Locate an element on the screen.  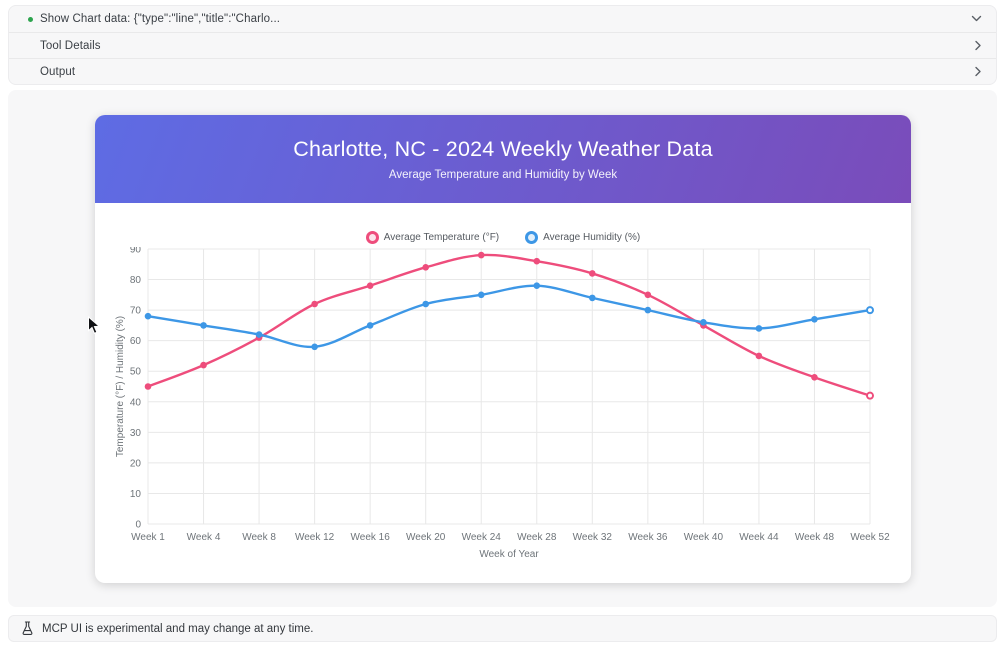
svg-text: Week 40 is located at coordinates (704, 537).